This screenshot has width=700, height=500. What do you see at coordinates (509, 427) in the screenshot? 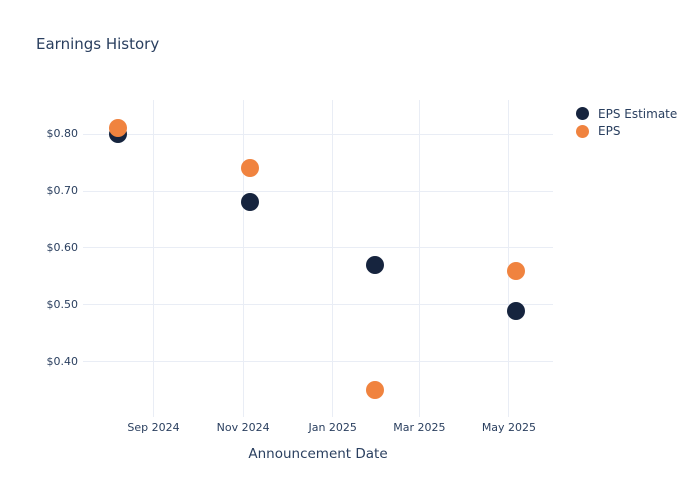
I see `x-tick-label: May 2025` at bounding box center [509, 427].